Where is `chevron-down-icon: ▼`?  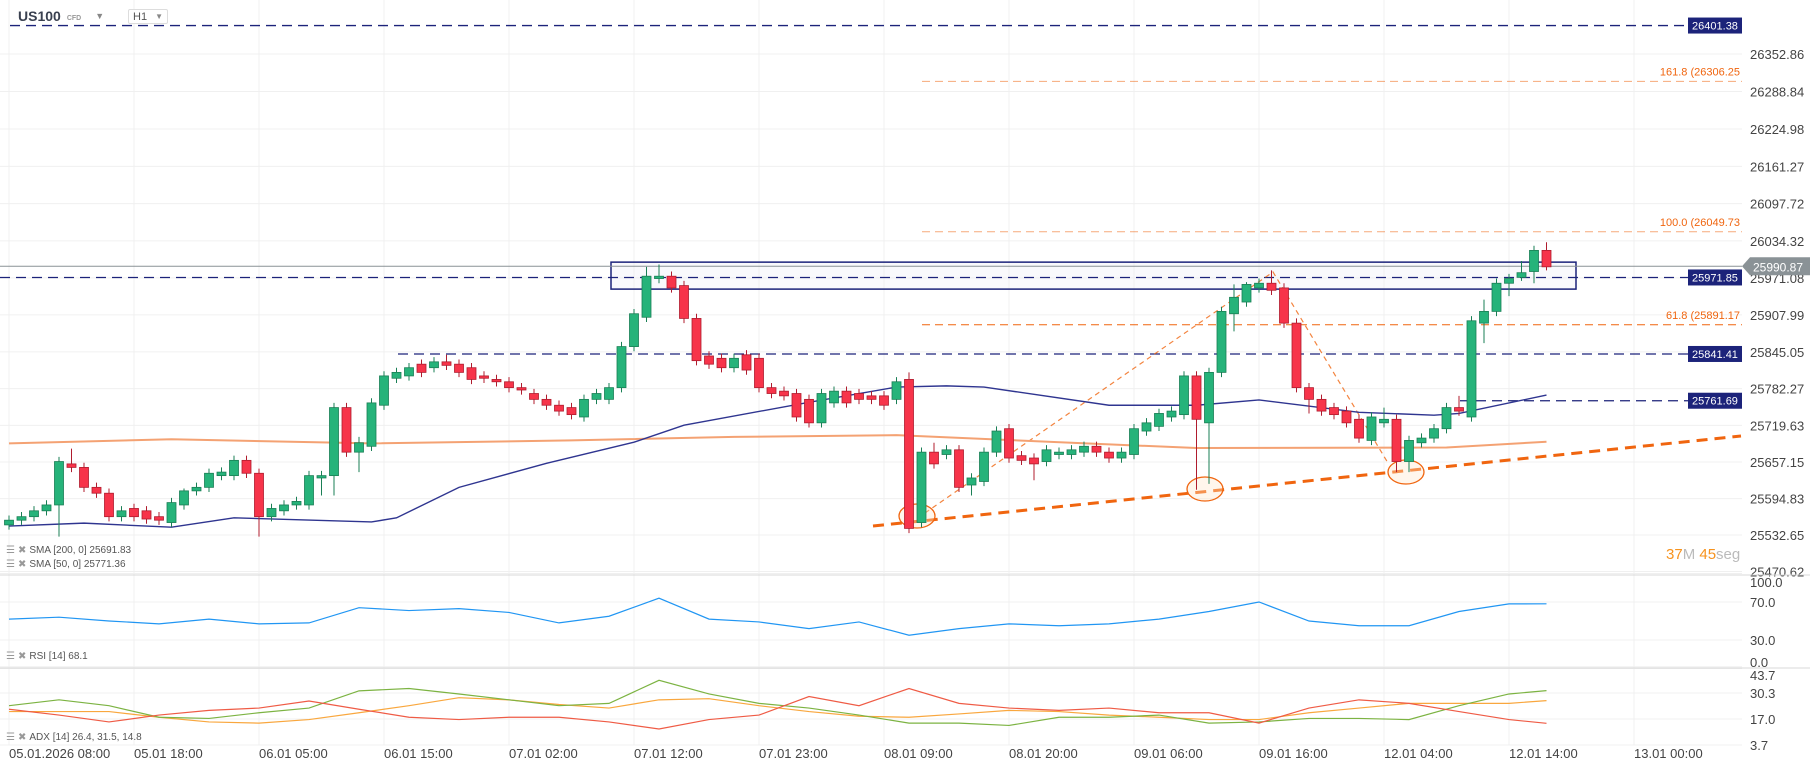
chevron-down-icon: ▼ is located at coordinates (100, 16).